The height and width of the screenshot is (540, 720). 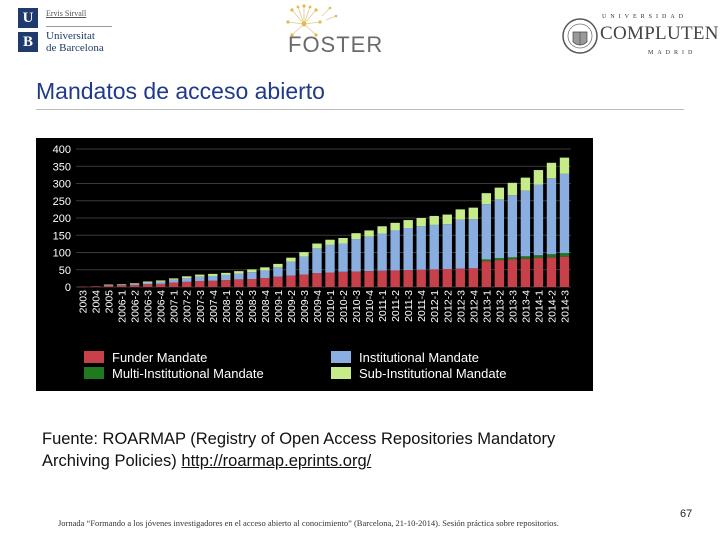 I want to click on ucm-bottom-text: MADRID, so click(x=672, y=53).